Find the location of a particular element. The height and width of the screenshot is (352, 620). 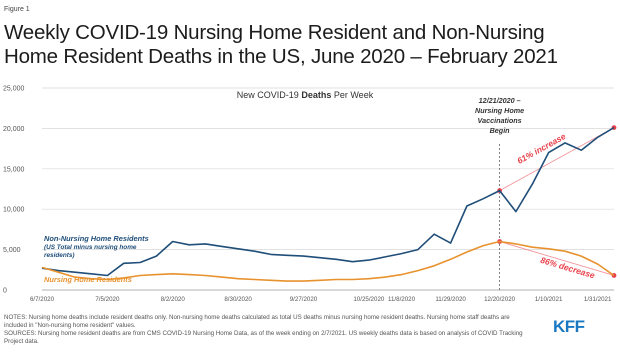

x-tick-label: 8/30/2020 is located at coordinates (238, 299).